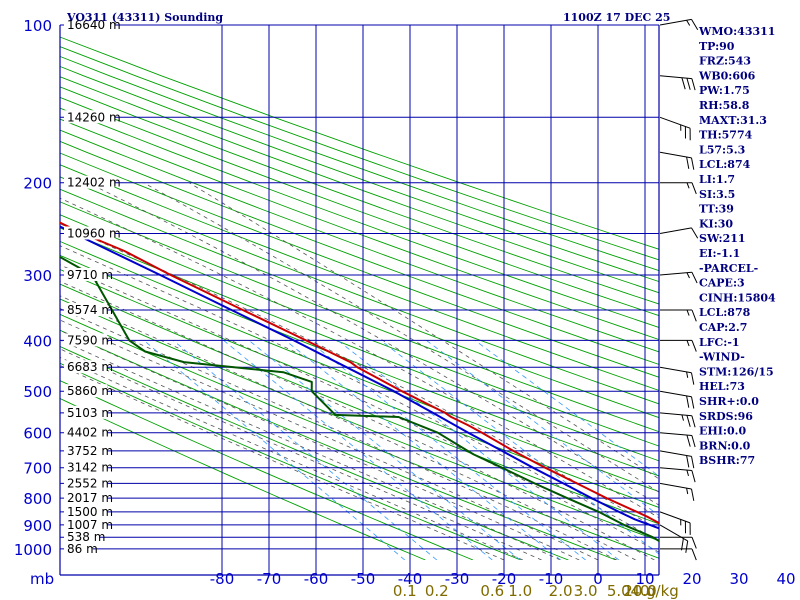  I want to click on height-label: 6683 m, so click(90, 367).